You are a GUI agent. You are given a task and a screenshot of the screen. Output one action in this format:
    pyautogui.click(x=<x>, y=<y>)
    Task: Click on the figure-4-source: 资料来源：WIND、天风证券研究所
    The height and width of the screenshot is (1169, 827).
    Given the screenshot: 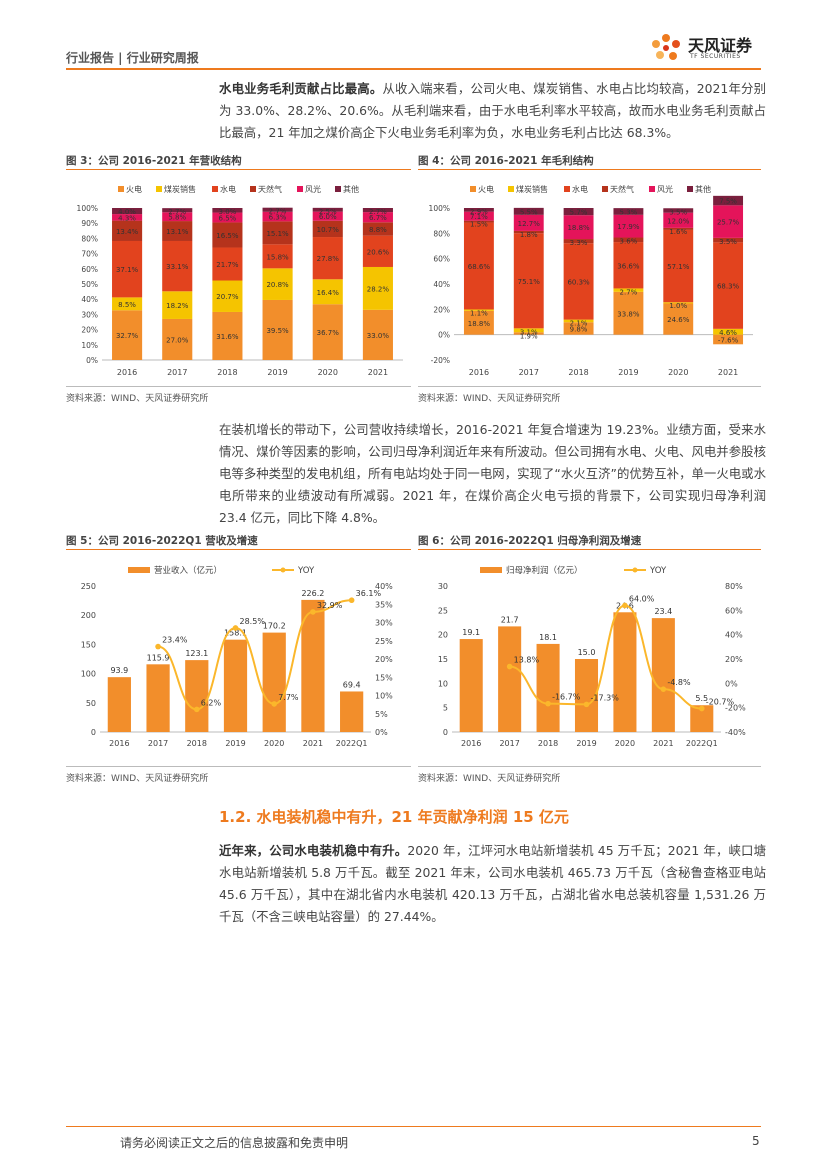 What is the action you would take?
    pyautogui.click(x=489, y=399)
    